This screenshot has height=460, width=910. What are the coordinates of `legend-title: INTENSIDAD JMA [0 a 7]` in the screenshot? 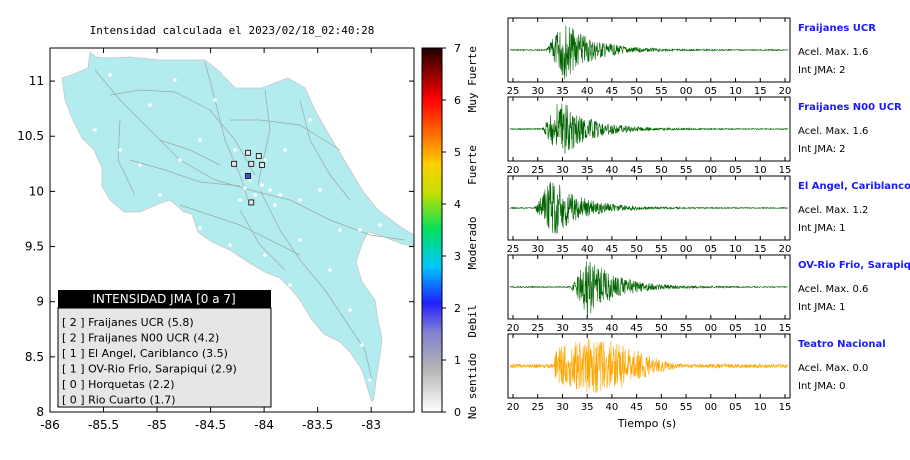 It's located at (163, 299).